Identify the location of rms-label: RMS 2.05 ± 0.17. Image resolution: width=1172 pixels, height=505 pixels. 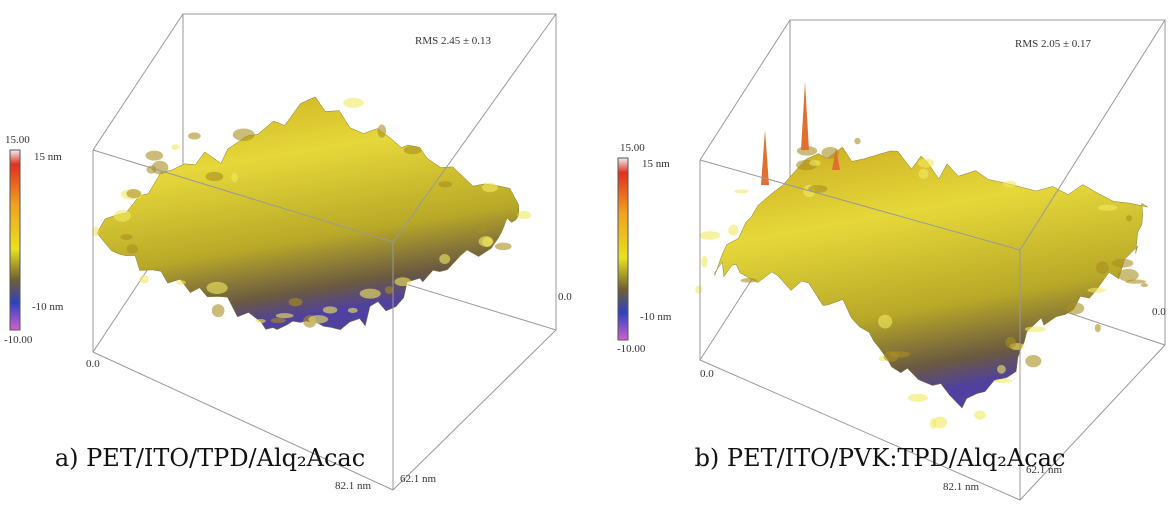
(1053, 44).